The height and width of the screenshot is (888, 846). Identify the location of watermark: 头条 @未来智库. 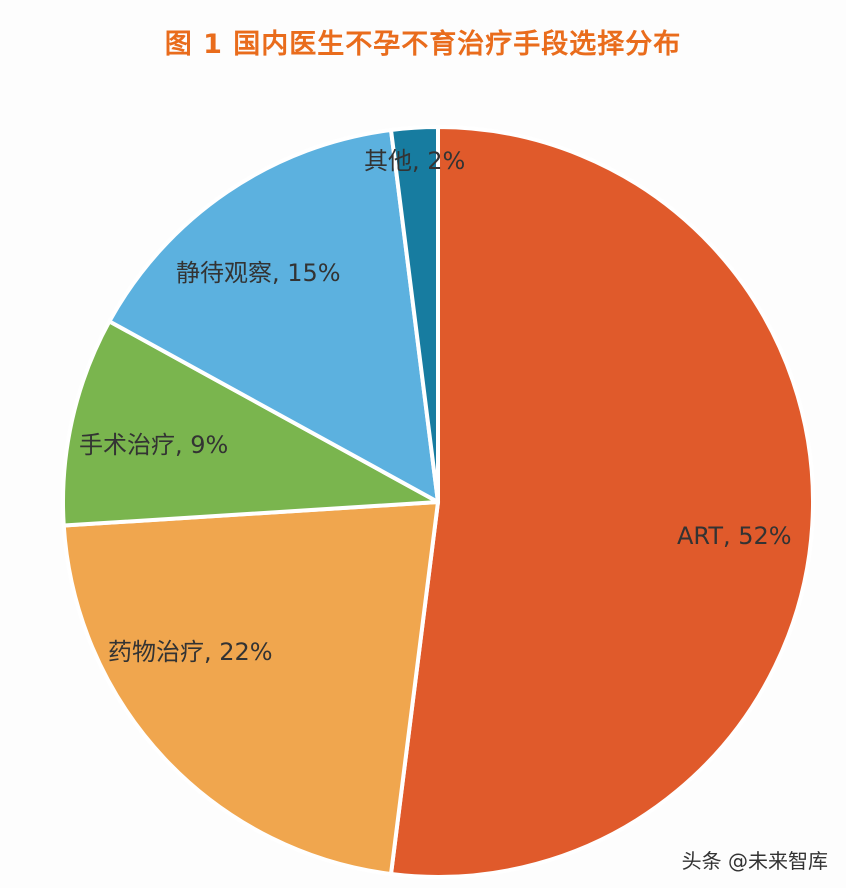
(754, 861).